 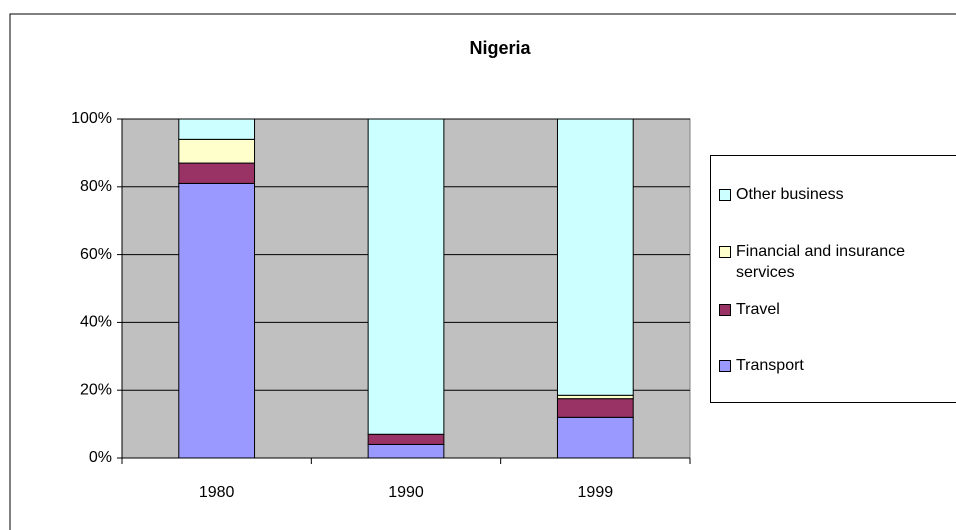 I want to click on chart-title: Nigeria, so click(x=500, y=48).